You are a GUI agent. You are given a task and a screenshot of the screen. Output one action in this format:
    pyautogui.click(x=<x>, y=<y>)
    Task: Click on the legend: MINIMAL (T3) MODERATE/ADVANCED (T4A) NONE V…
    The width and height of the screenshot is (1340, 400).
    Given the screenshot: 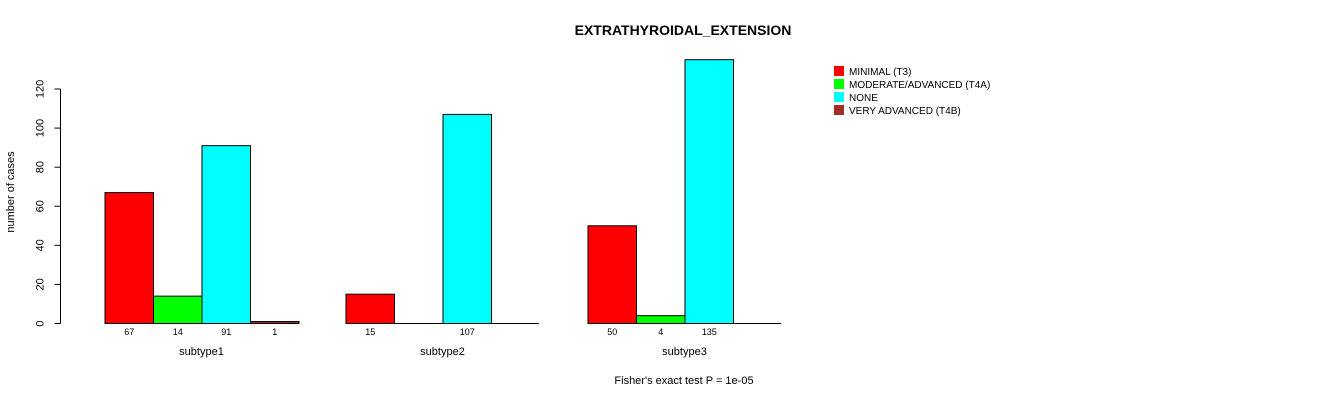 What is the action you would take?
    pyautogui.click(x=912, y=91)
    